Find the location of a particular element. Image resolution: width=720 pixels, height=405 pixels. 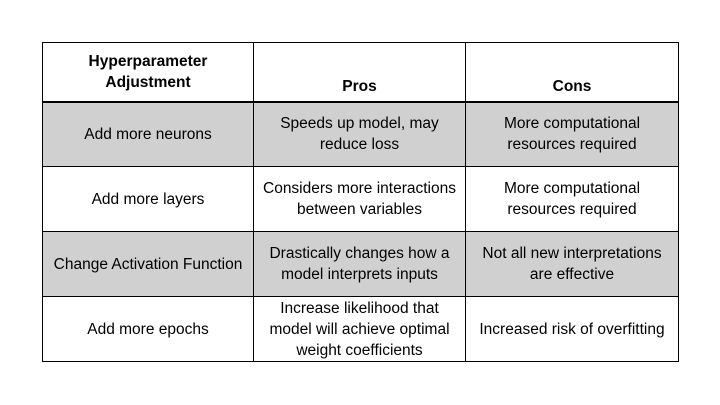

cell-adjustment: Add more neurons is located at coordinates (148, 134).